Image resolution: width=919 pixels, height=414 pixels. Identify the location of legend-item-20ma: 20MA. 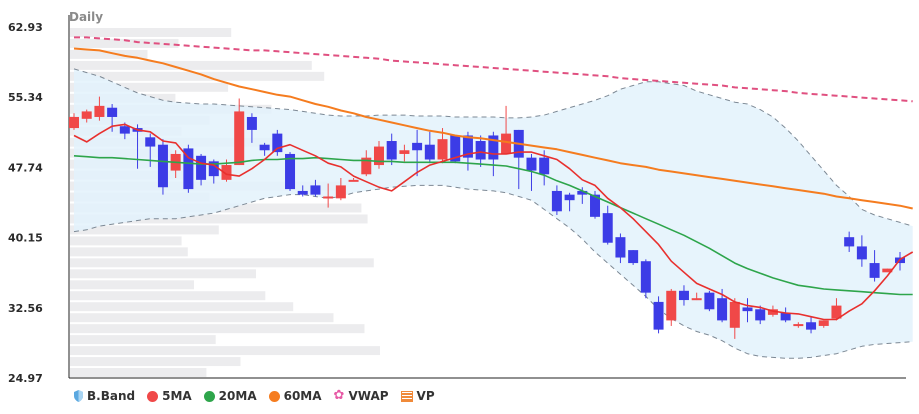
(230, 396).